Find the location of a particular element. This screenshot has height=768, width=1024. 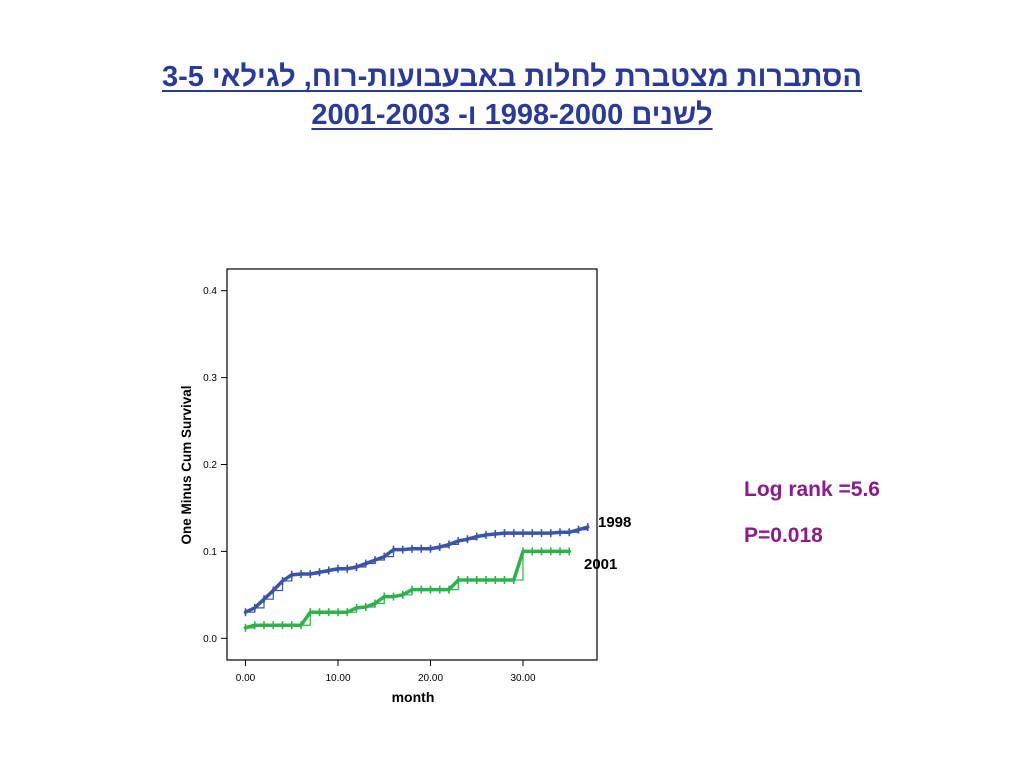

x-tick-label: 10.00 is located at coordinates (337, 678).